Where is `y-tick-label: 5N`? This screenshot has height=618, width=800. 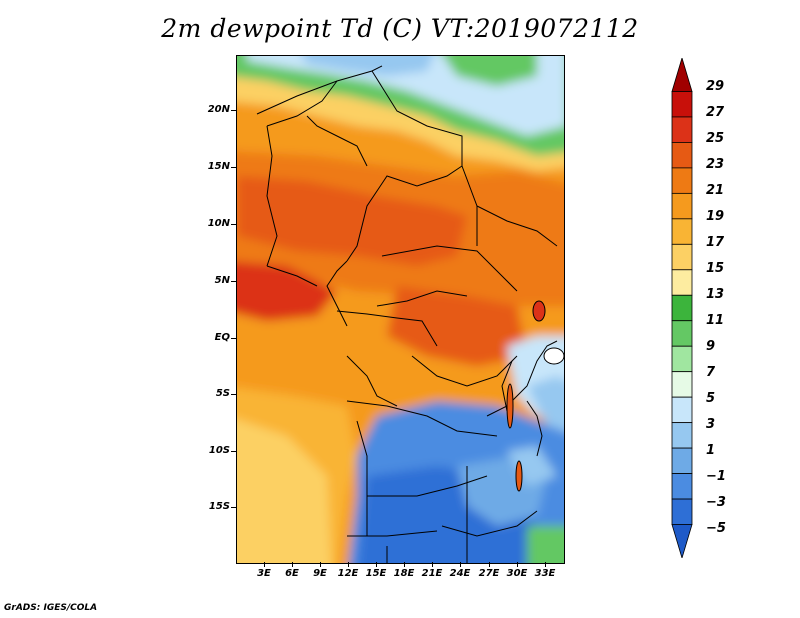 y-tick-label: 5N is located at coordinates (222, 280).